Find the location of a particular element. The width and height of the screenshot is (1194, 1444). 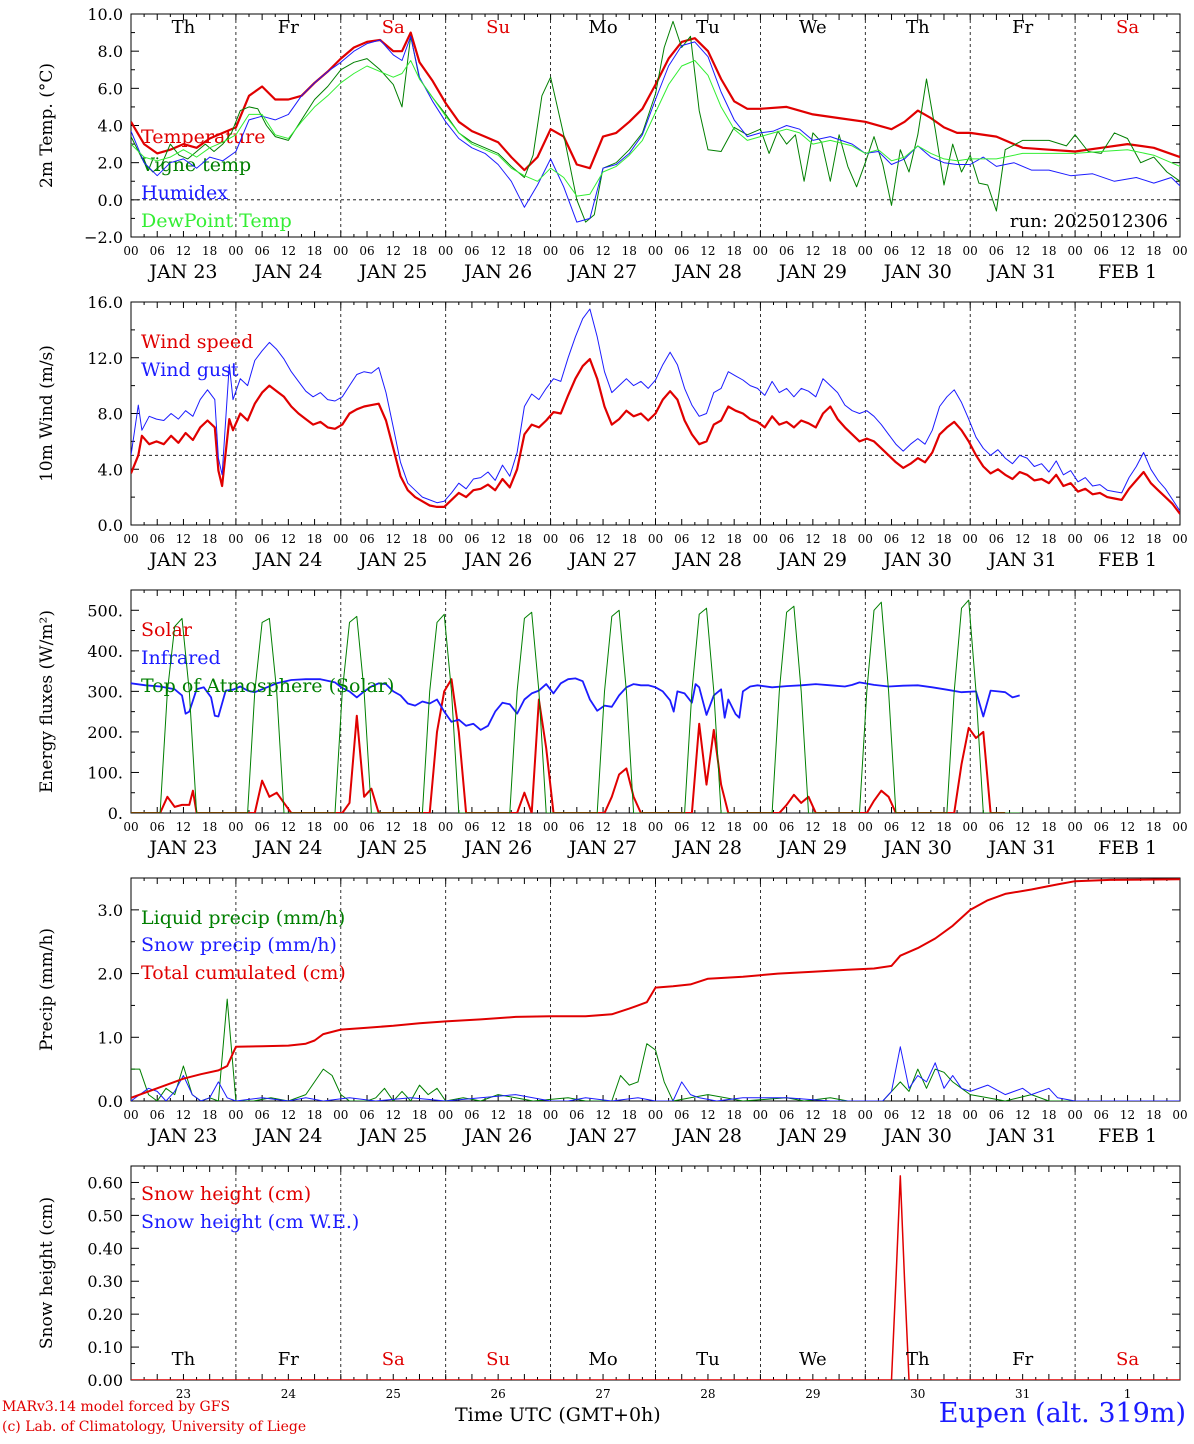

legend-entry: Solar is located at coordinates (167, 630).